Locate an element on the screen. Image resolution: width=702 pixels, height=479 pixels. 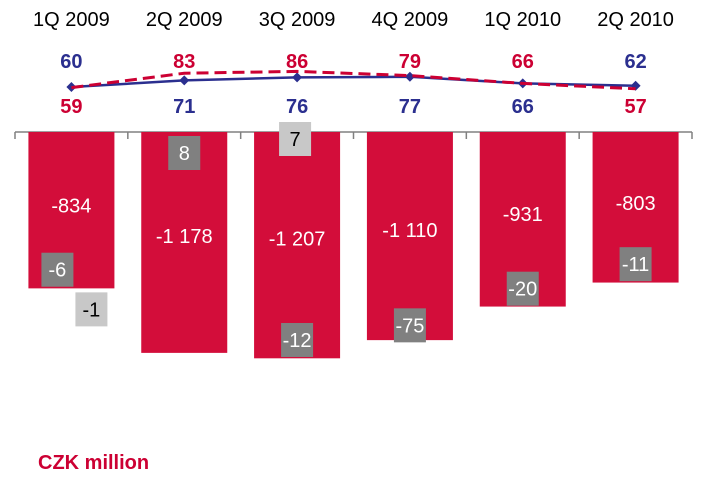
x-axis-ticks is located at coordinates (353, 135).